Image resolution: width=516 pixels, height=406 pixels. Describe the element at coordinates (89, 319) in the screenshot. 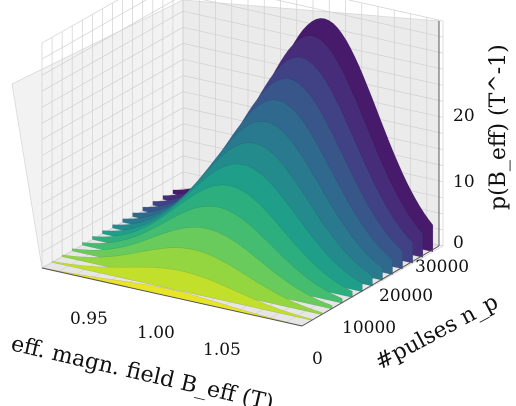

I see `x-tick-label: 0.95` at that location.